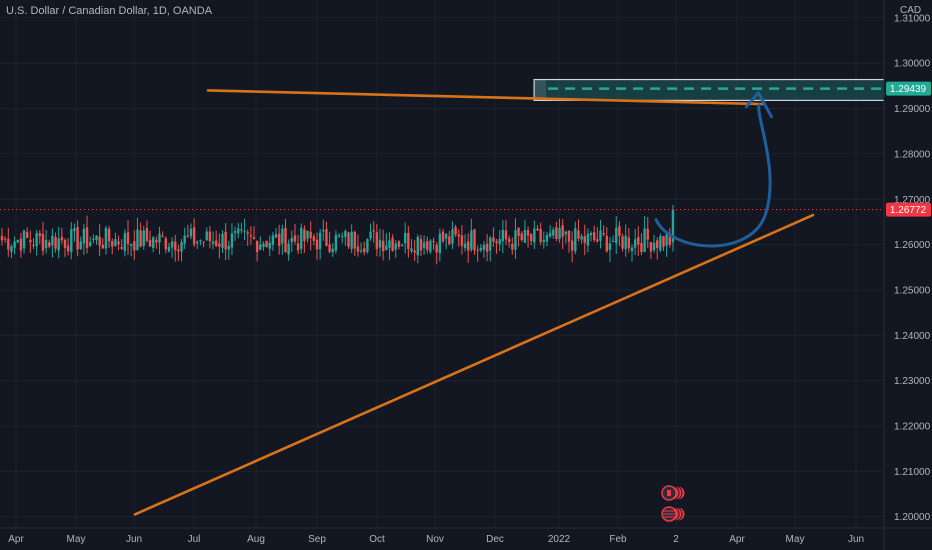 This screenshot has width=932, height=550. What do you see at coordinates (713, 175) in the screenshot?
I see `projection-arrow-curve` at bounding box center [713, 175].